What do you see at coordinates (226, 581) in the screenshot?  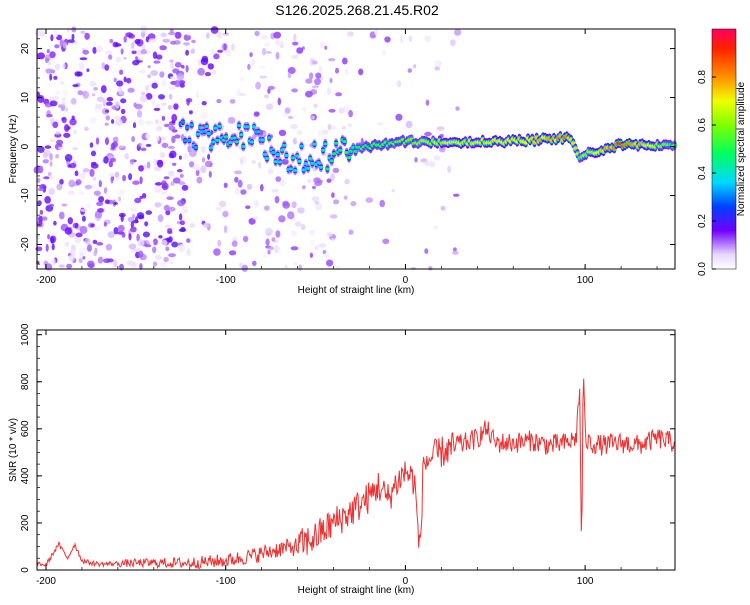 I see `x-tick-label: -100` at bounding box center [226, 581].